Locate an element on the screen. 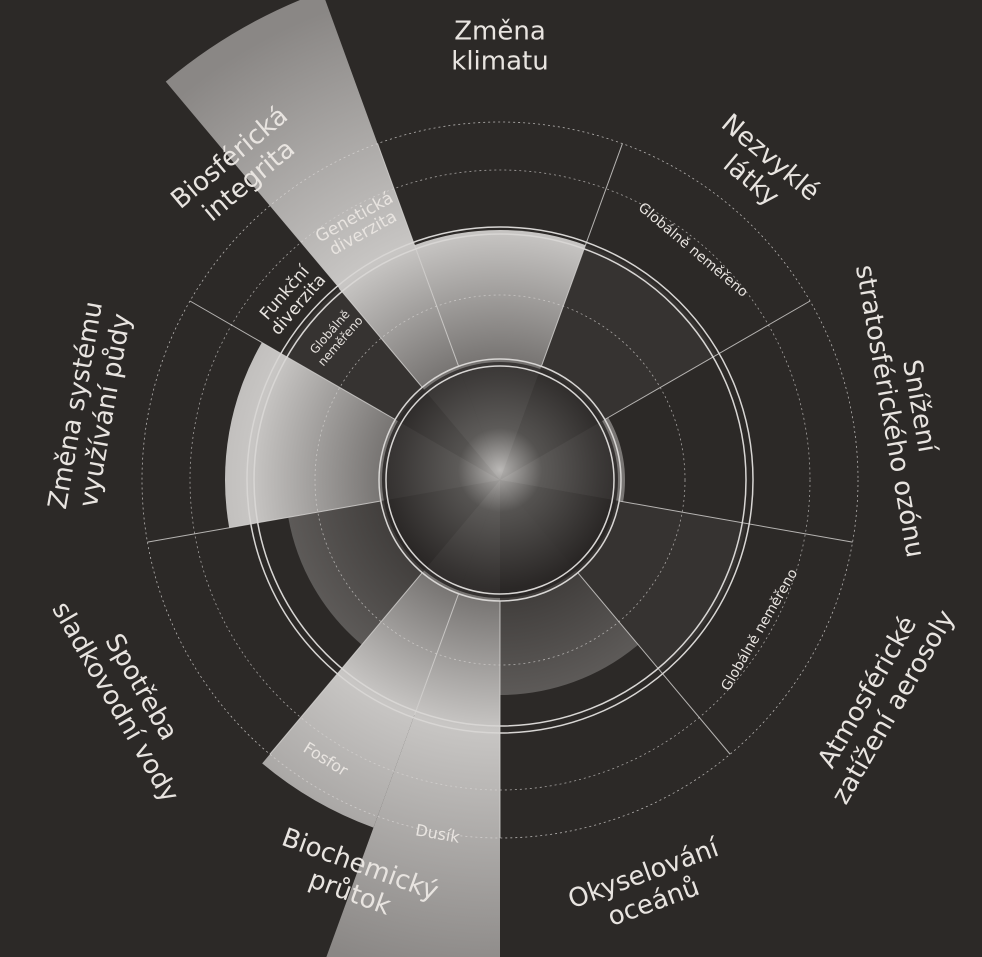  label: Změna is located at coordinates (500, 32).